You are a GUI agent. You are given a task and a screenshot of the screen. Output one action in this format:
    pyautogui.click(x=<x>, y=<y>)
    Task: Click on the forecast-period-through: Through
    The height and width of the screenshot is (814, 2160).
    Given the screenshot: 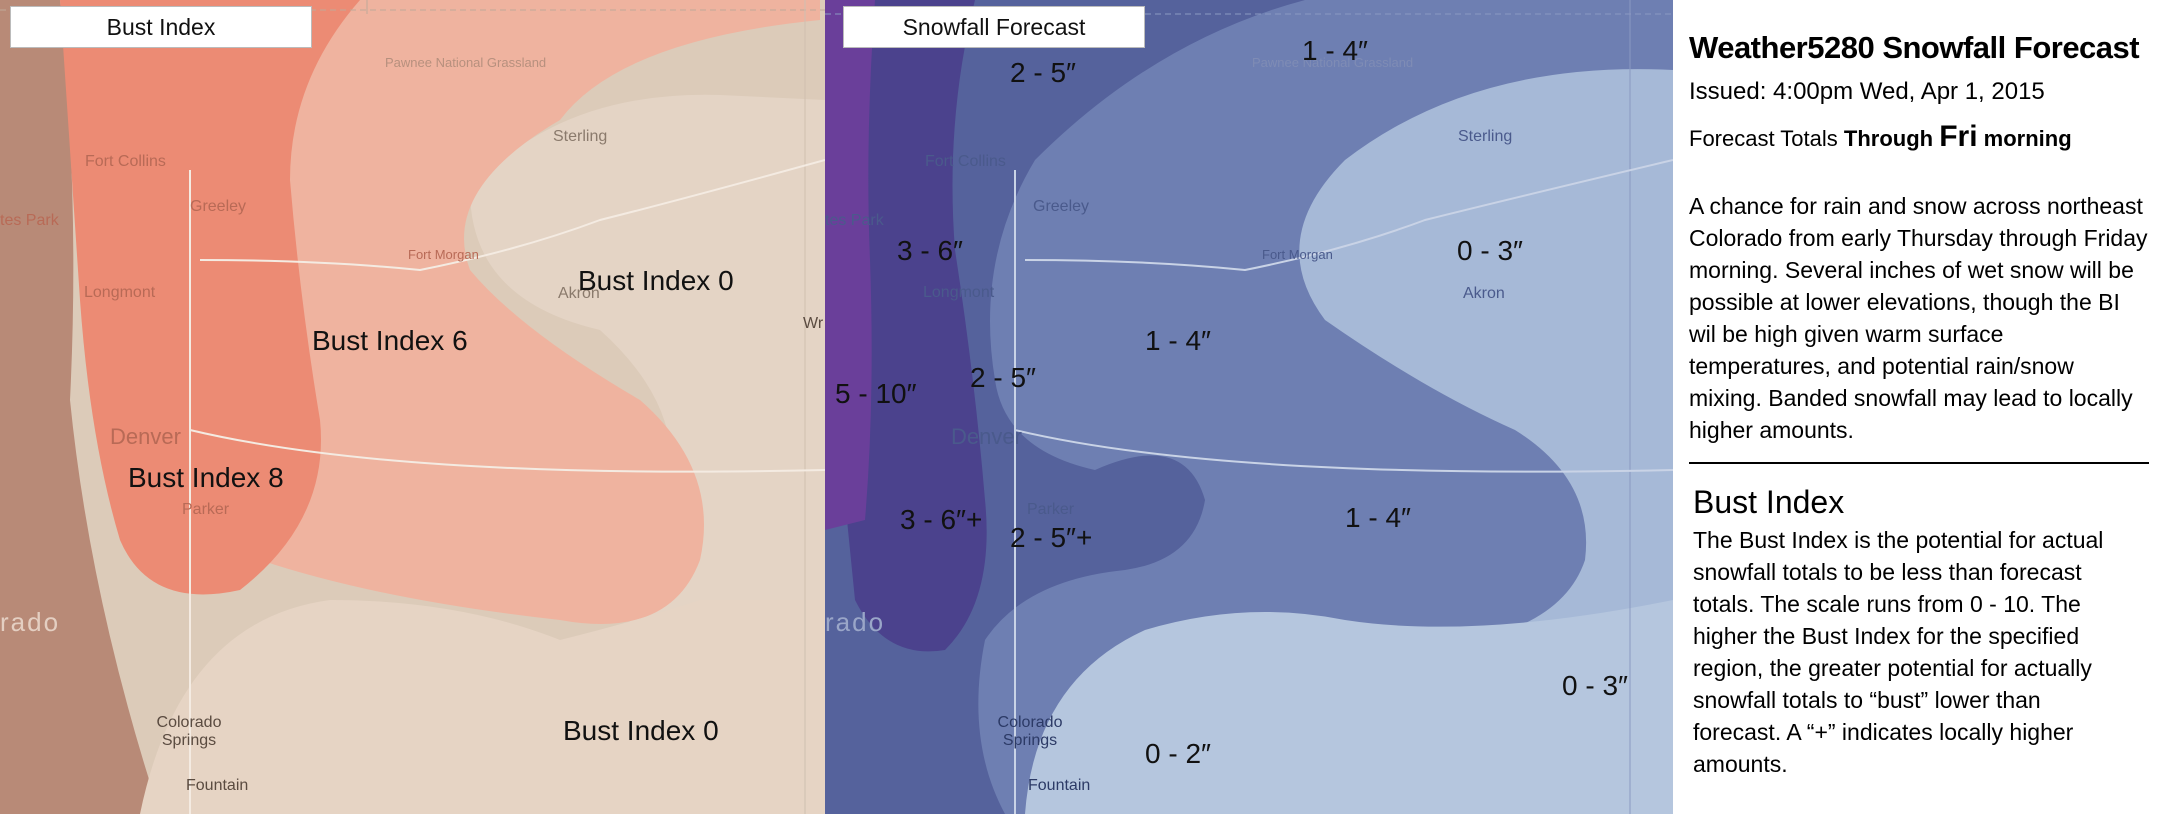 What is the action you would take?
    pyautogui.click(x=1891, y=138)
    